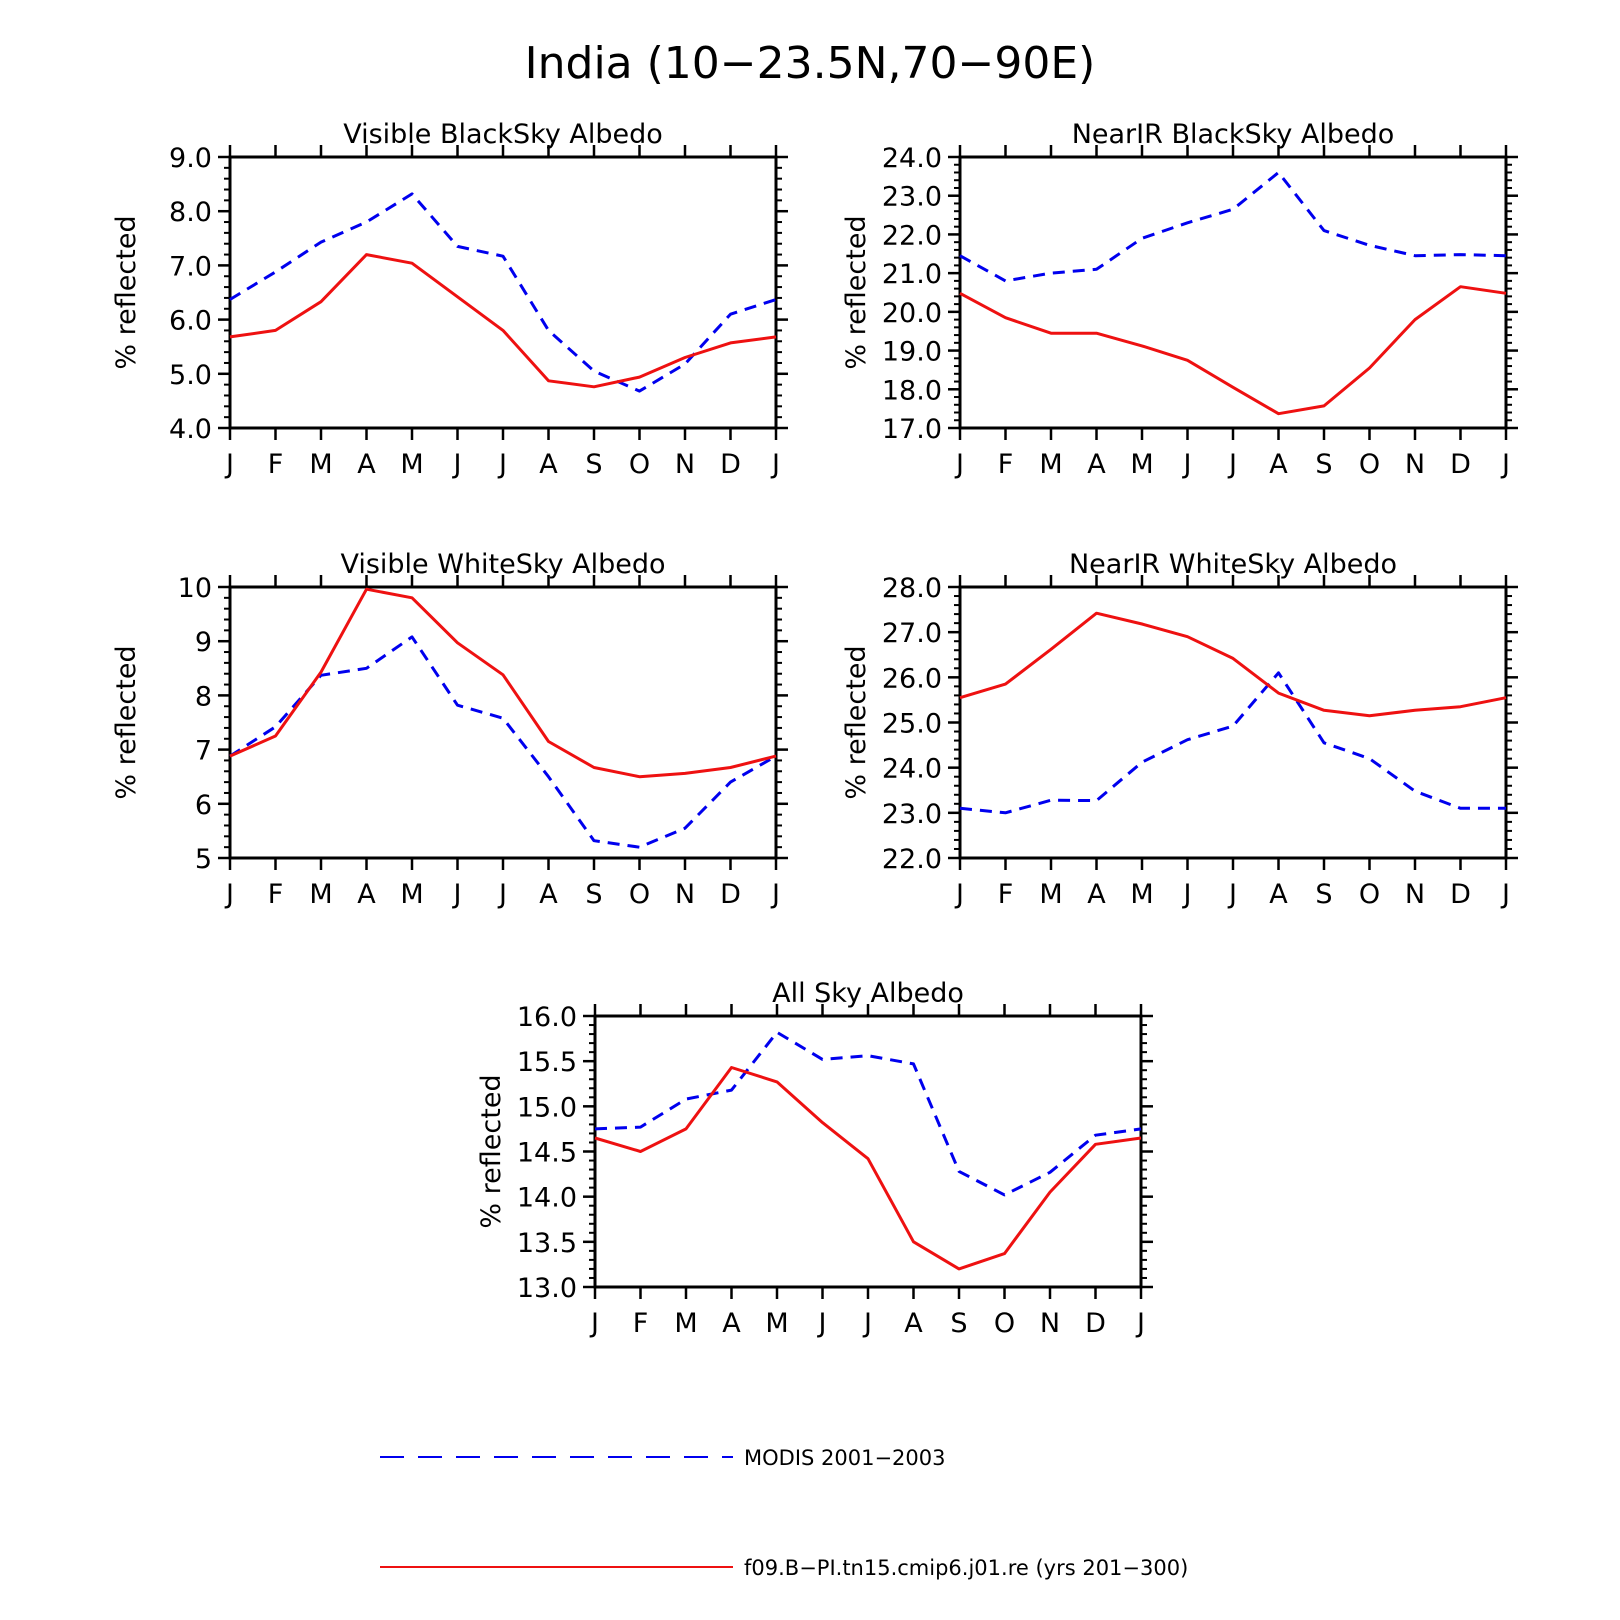 The height and width of the screenshot is (1620, 1620). I want to click on y-tick-label: 4.0, so click(190, 429).